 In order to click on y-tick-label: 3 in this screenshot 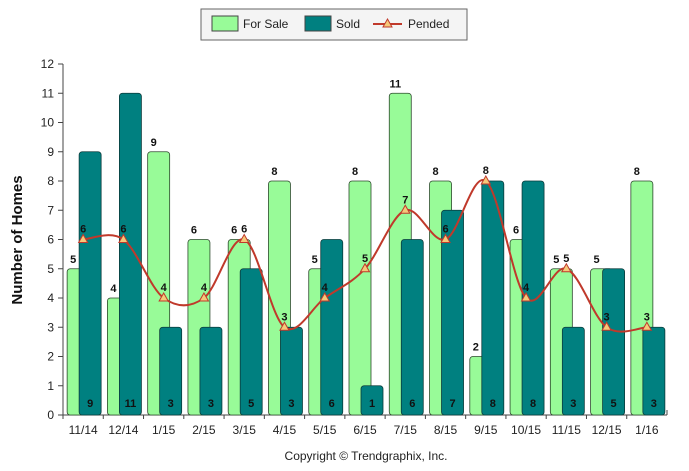, I will do `click(50, 327)`.